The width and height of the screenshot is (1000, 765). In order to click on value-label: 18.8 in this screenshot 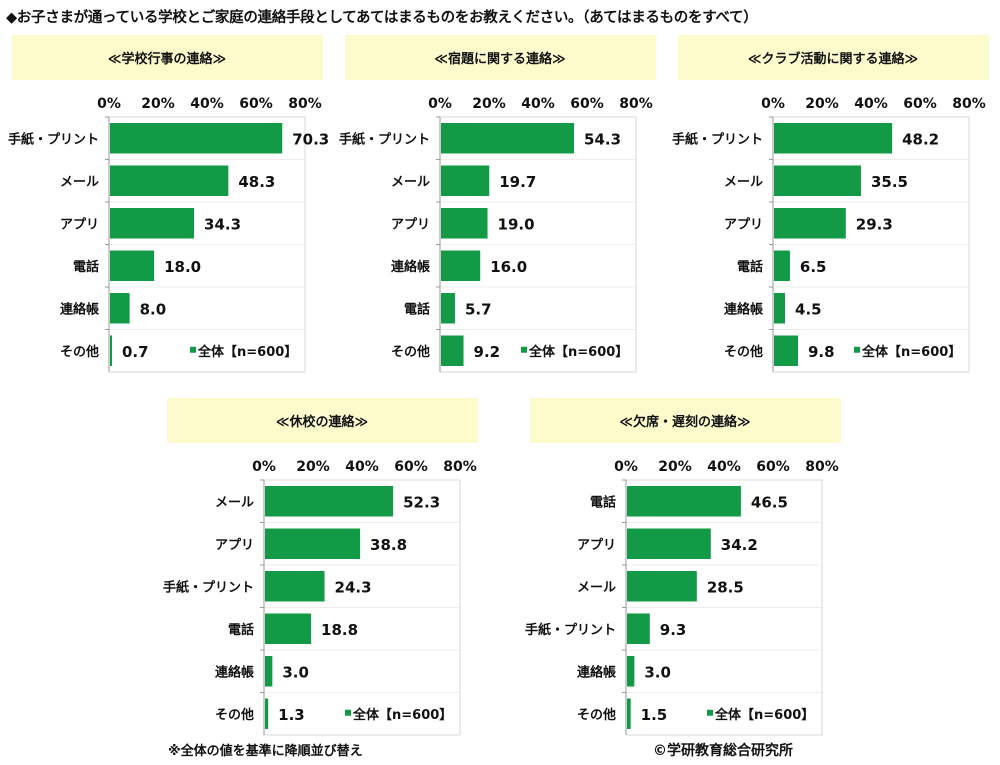, I will do `click(339, 630)`.